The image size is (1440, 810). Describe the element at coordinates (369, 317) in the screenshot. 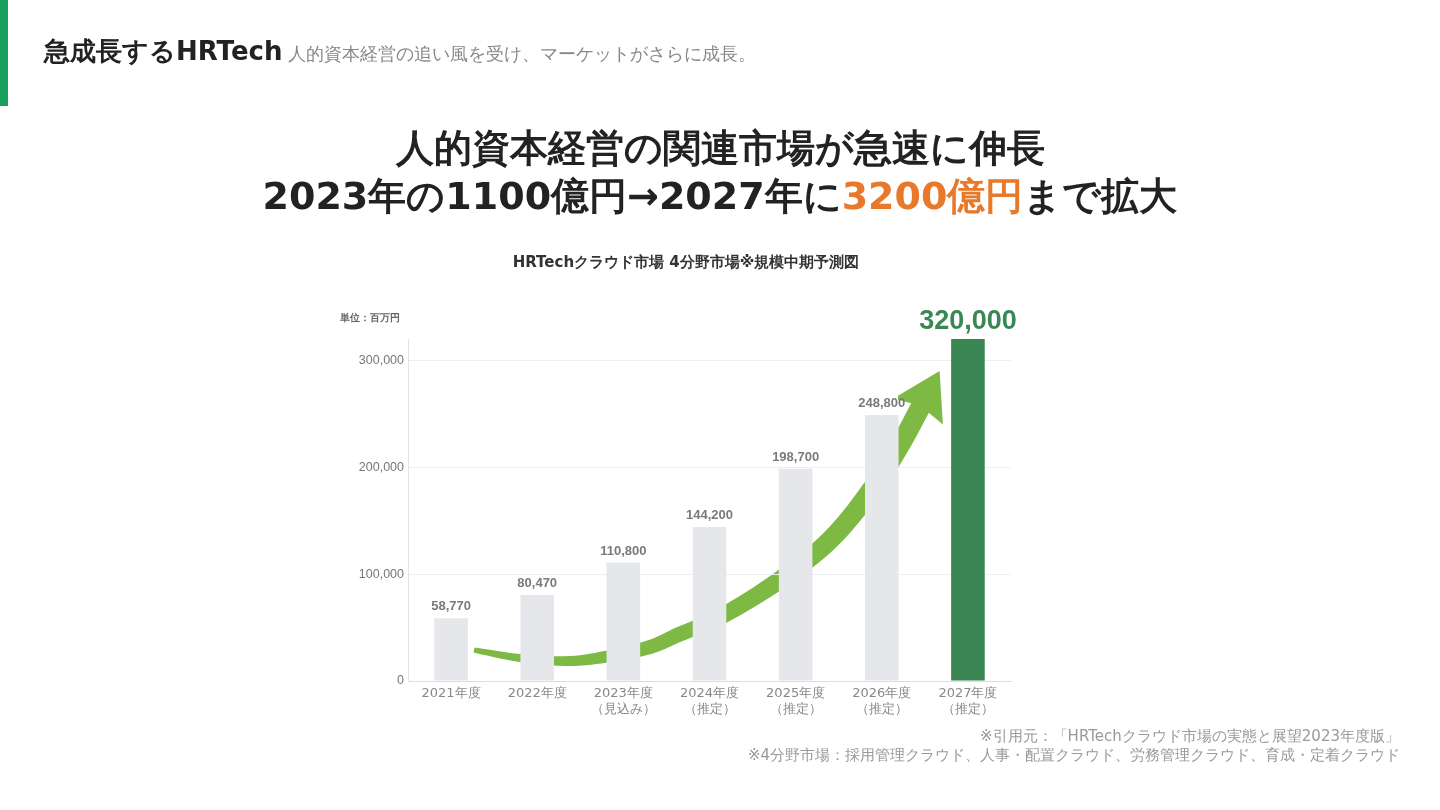

I see `y-axis-title: 単位：百万円` at that location.